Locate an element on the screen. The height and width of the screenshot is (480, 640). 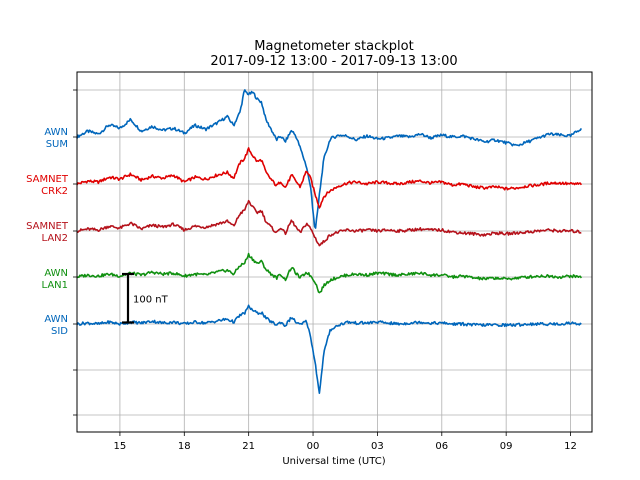
series-label-awn-sid-line-1: AWN is located at coordinates (56, 319).